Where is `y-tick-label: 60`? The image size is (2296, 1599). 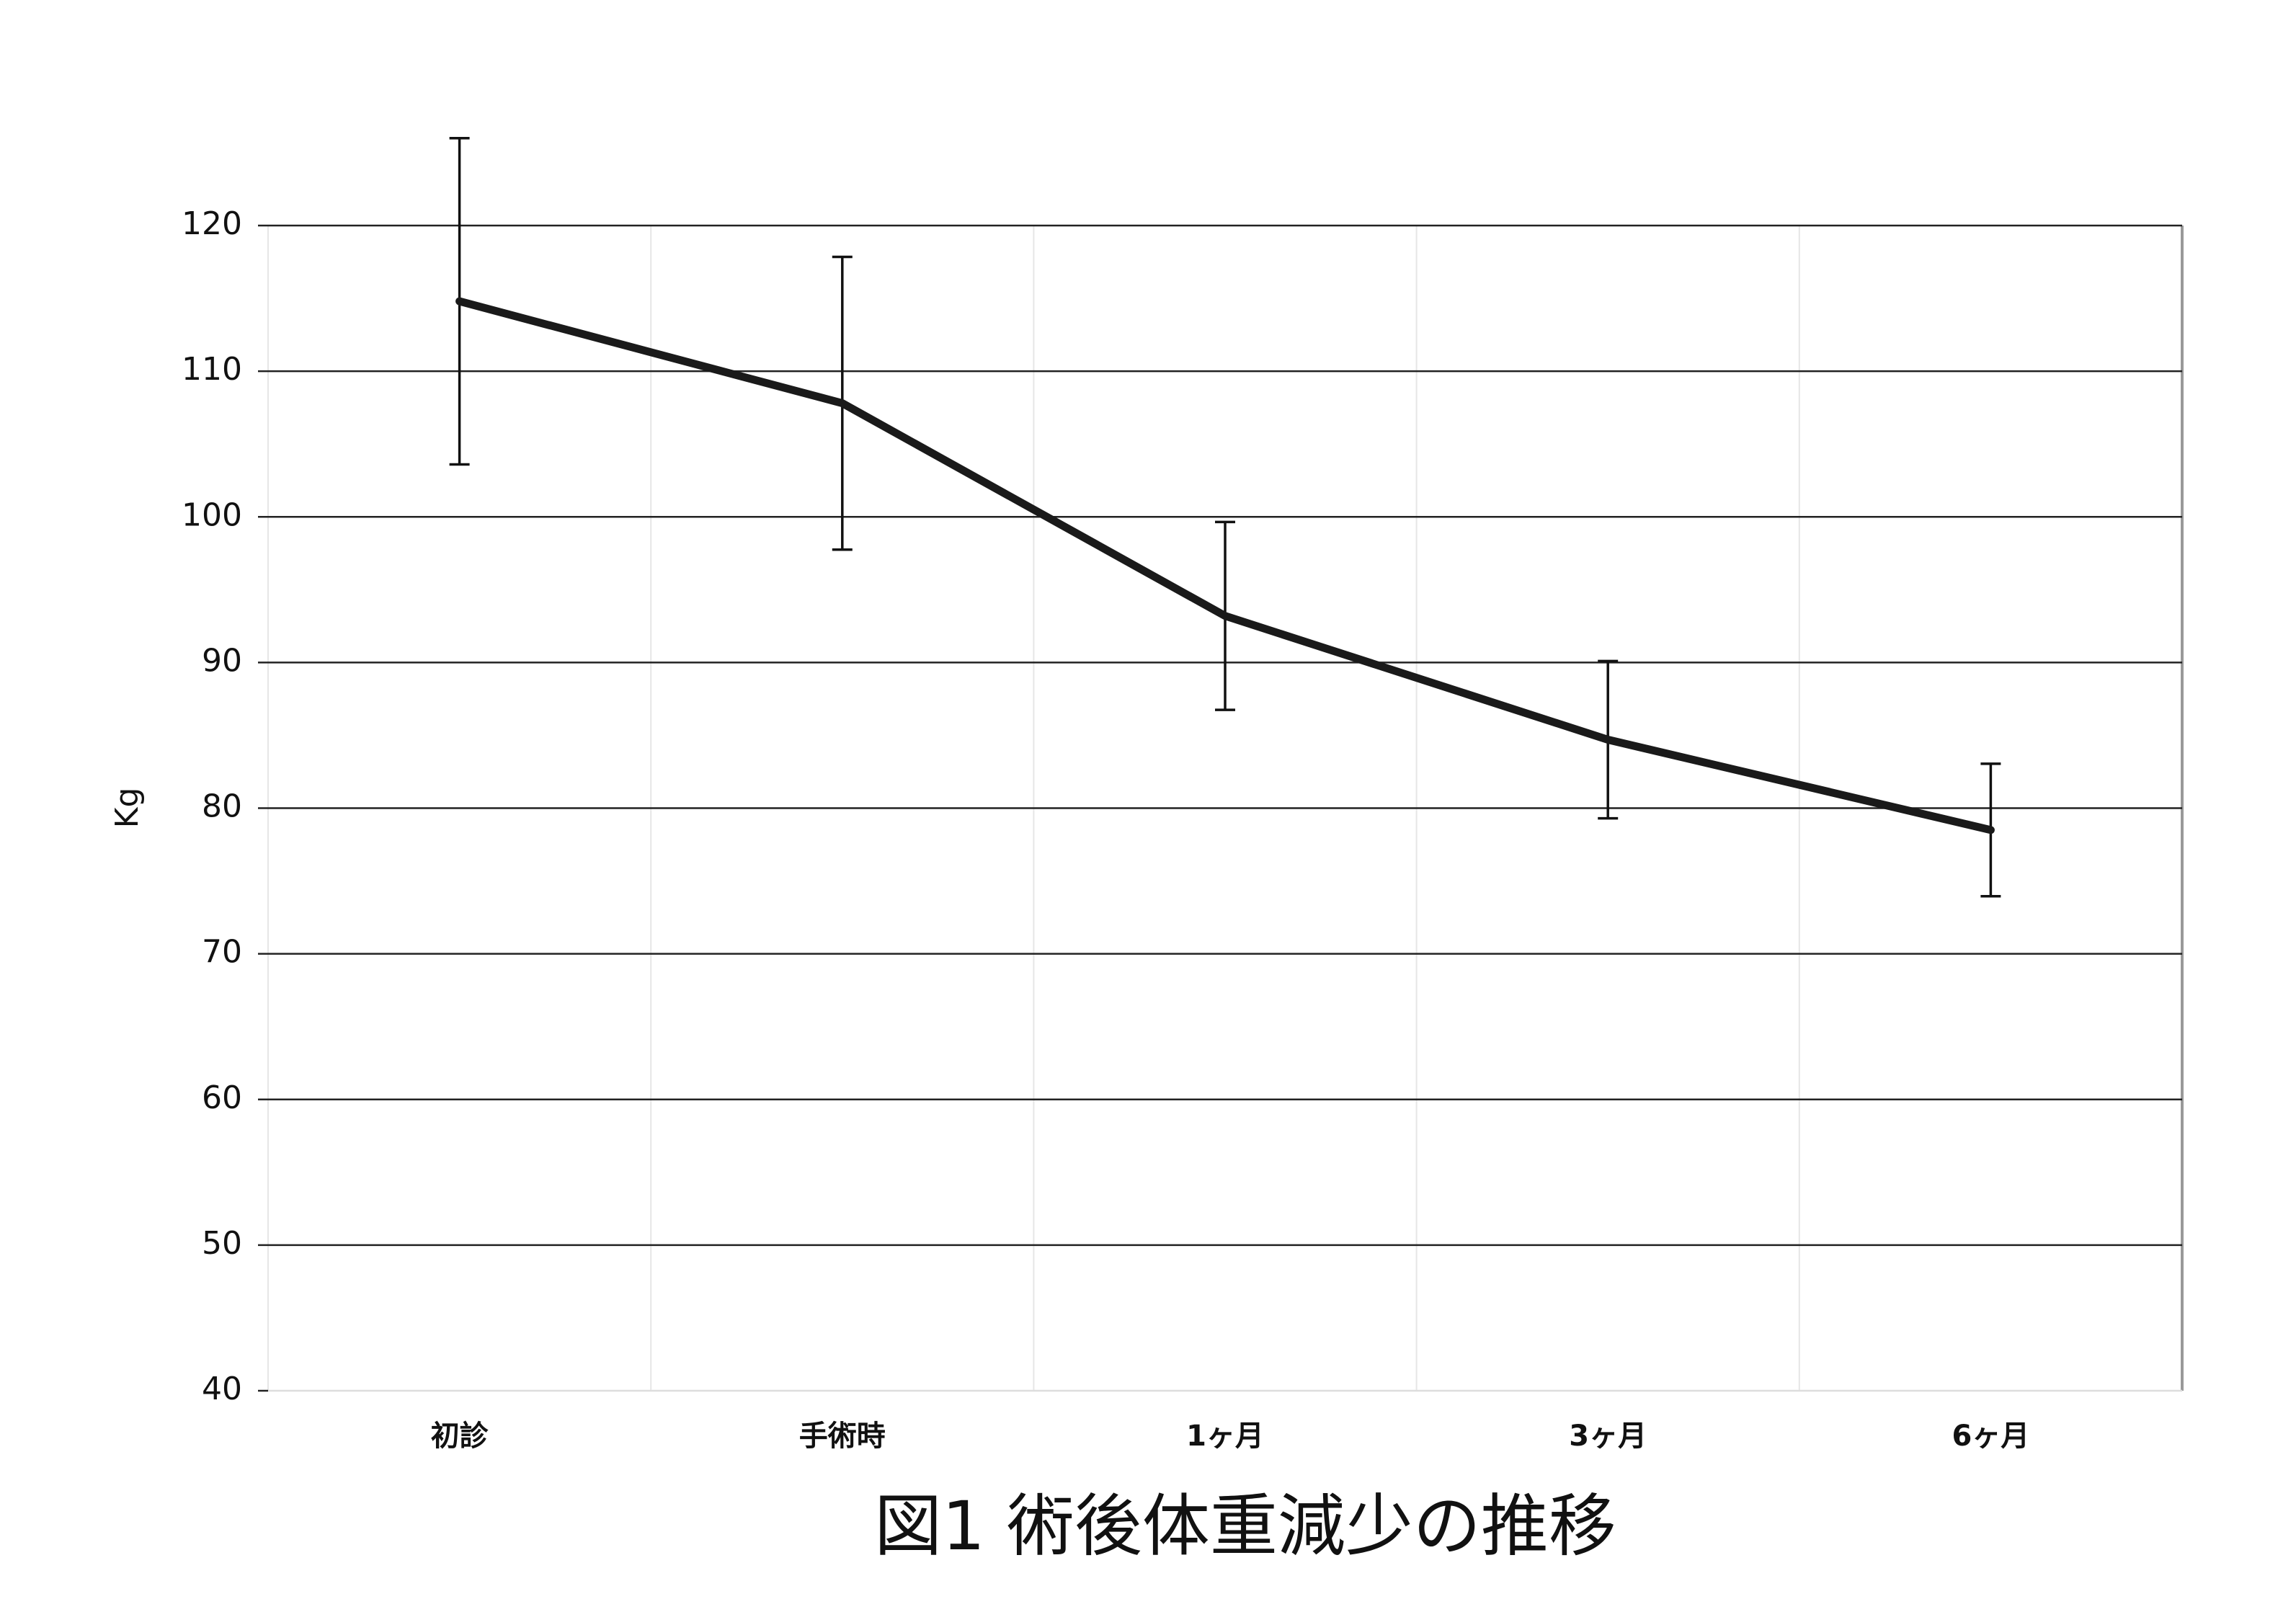 y-tick-label: 60 is located at coordinates (222, 1097).